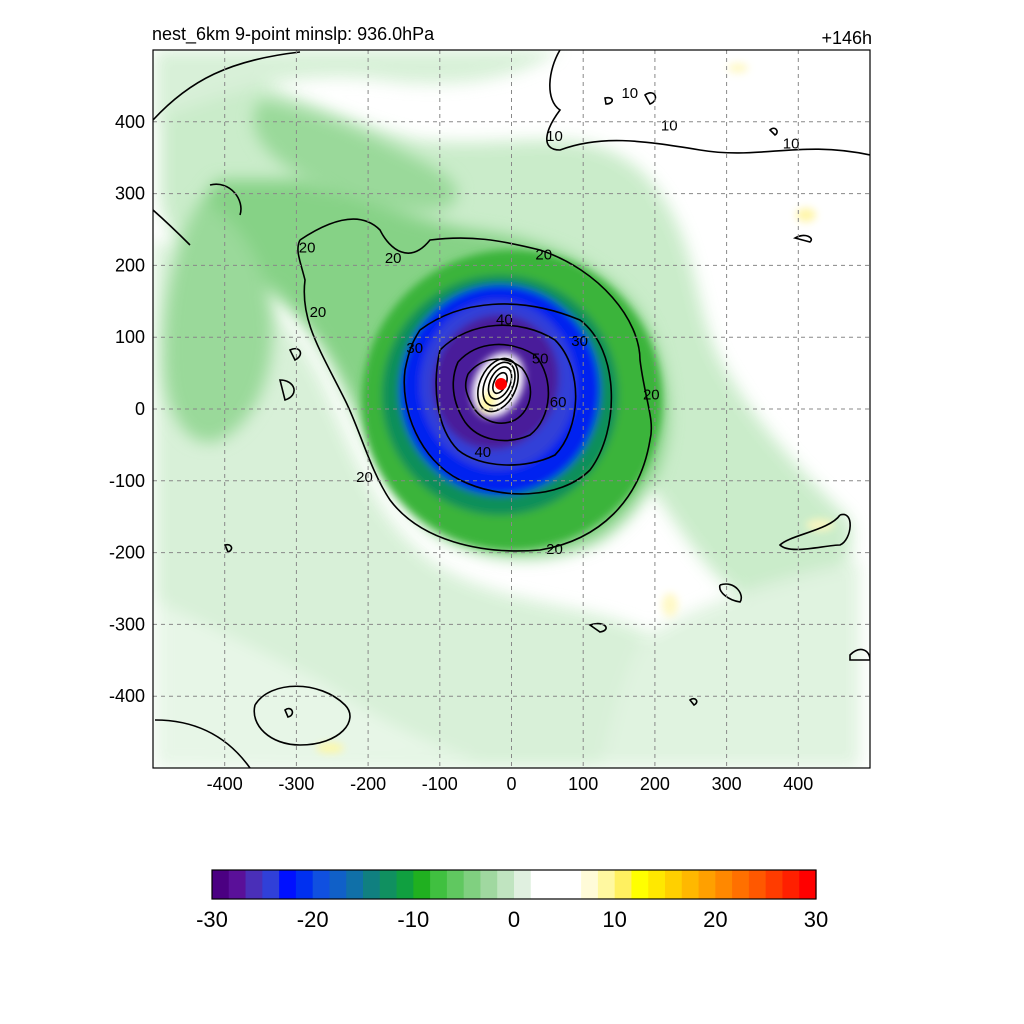 The height and width of the screenshot is (1024, 1024). Describe the element at coordinates (313, 919) in the screenshot. I see `colorbar-tick-label: -20` at that location.